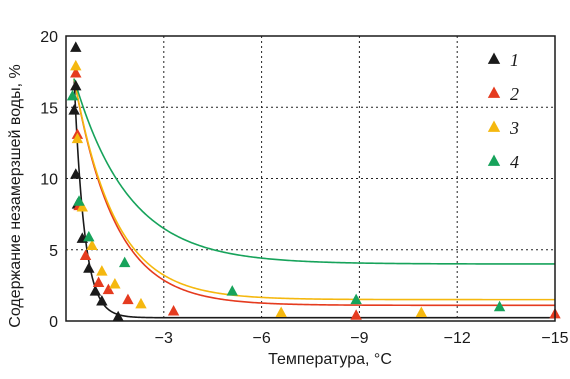 This screenshot has height=379, width=570. What do you see at coordinates (49, 37) in the screenshot?
I see `y-tick-label: 20` at bounding box center [49, 37].